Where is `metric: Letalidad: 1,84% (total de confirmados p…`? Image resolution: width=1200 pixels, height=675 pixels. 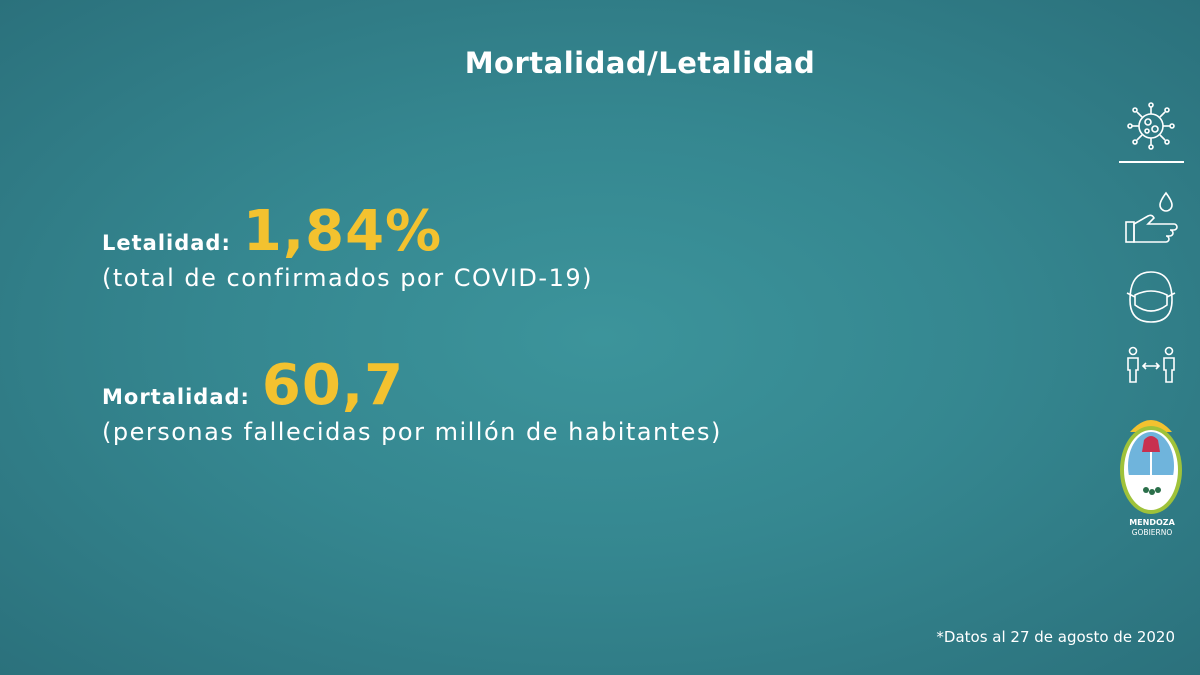 metric: Letalidad: 1,84% (total de confirmados p… is located at coordinates (347, 246).